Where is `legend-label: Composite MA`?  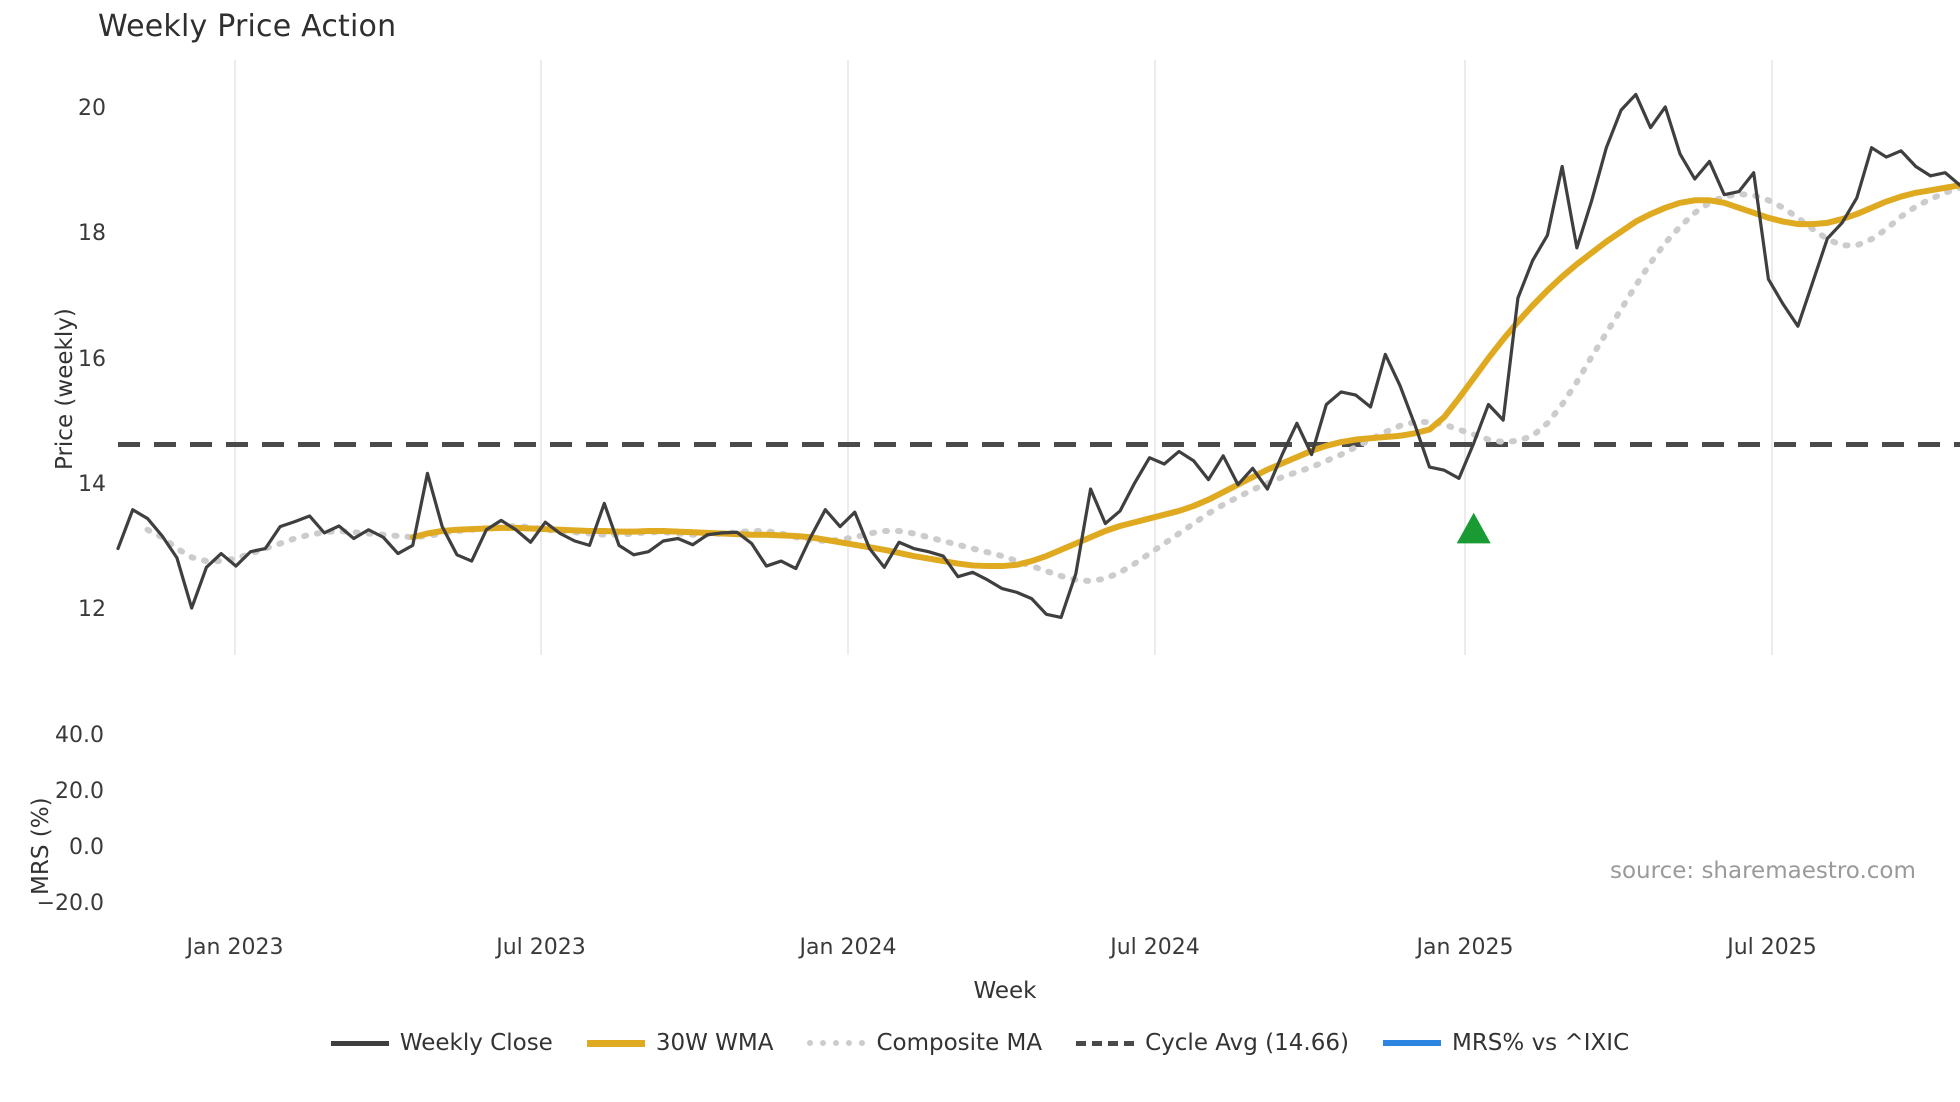
legend-label: Composite MA is located at coordinates (959, 1043).